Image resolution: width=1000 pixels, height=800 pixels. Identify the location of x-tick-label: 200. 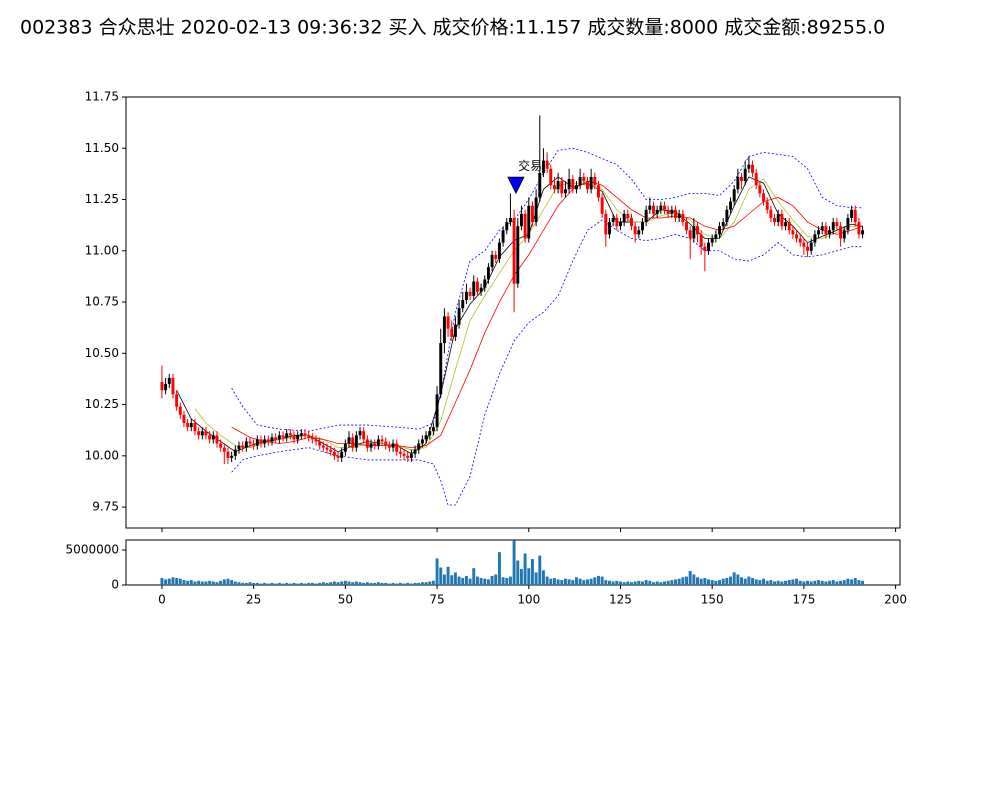
(895, 600).